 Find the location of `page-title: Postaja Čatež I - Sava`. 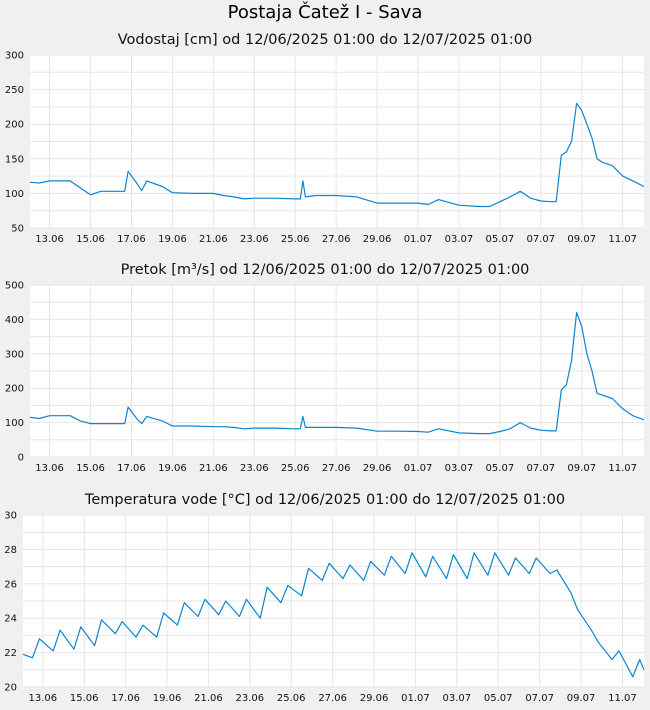

page-title: Postaja Čatež I - Sava is located at coordinates (325, 12).